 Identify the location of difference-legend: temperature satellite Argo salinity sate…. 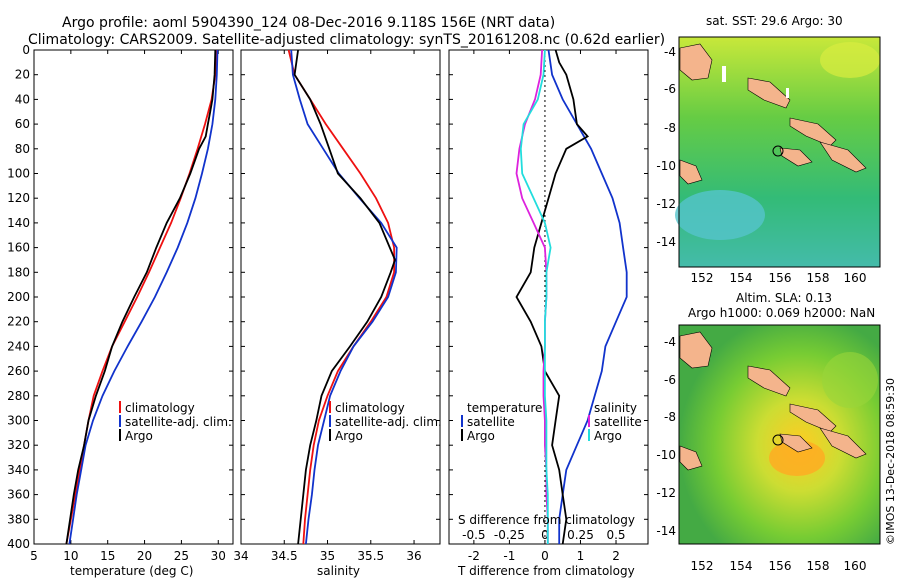
(551, 422).